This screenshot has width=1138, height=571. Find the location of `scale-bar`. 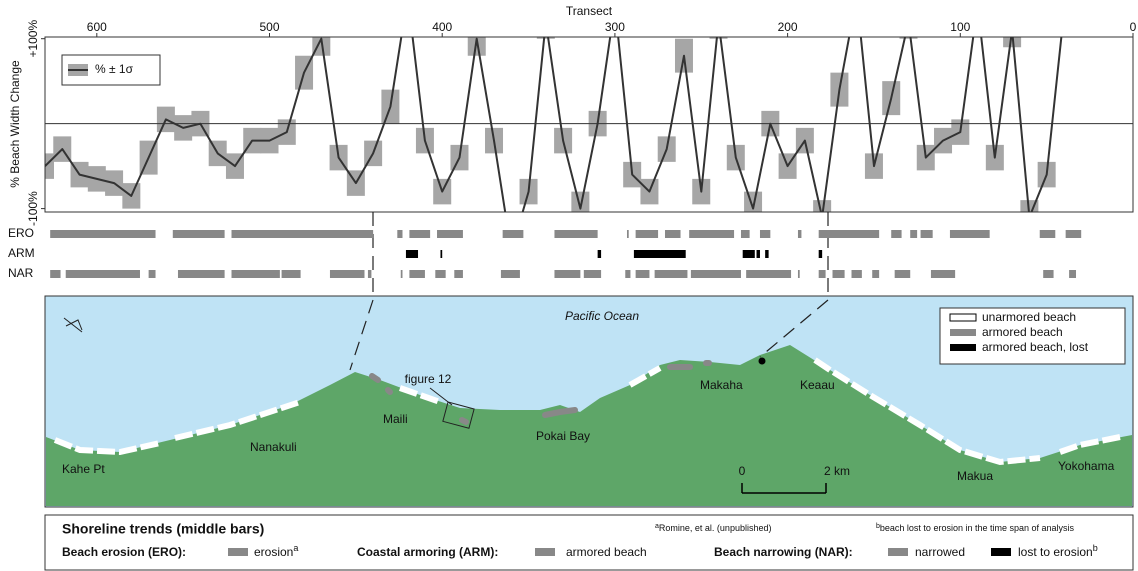

scale-bar is located at coordinates (784, 488).